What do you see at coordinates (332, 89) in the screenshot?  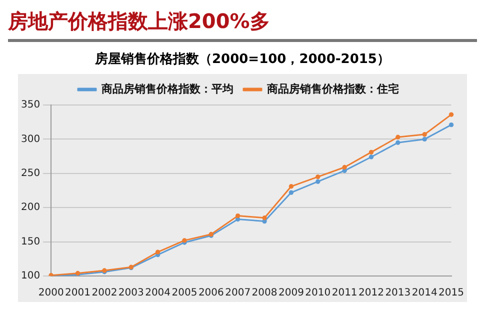 I see `legend-label: 商品房销售价格指数：住宅` at bounding box center [332, 89].